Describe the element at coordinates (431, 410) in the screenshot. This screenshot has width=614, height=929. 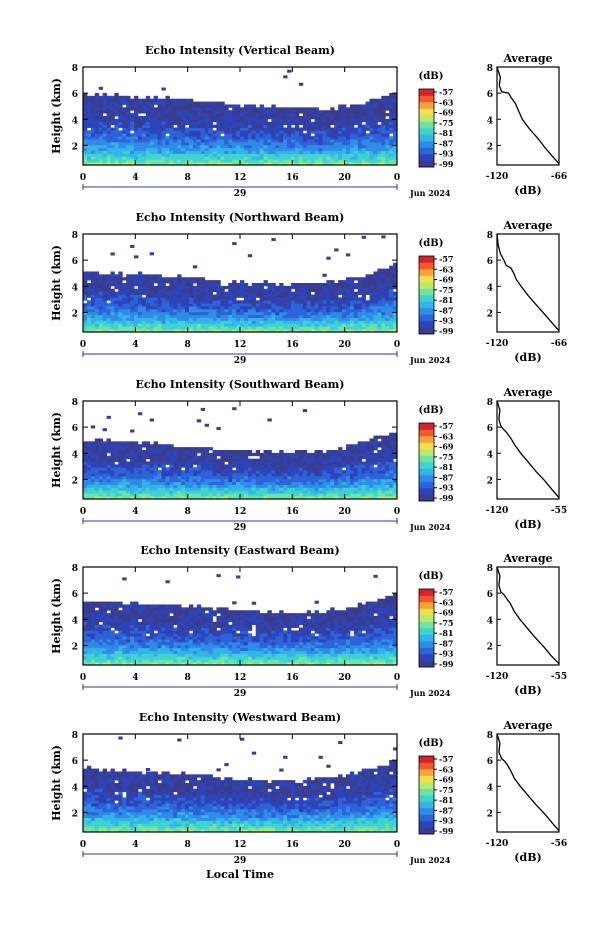
I see `colorbar-unit: (dB)` at that location.